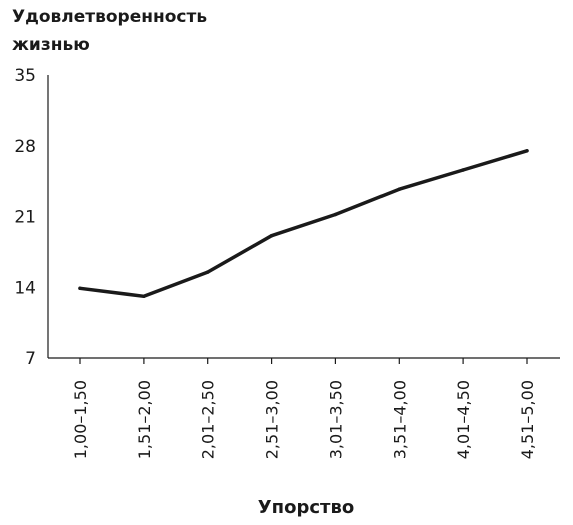  Describe the element at coordinates (109, 17) in the screenshot. I see `y-axis-label-line-1: Удовлетворенность` at that location.